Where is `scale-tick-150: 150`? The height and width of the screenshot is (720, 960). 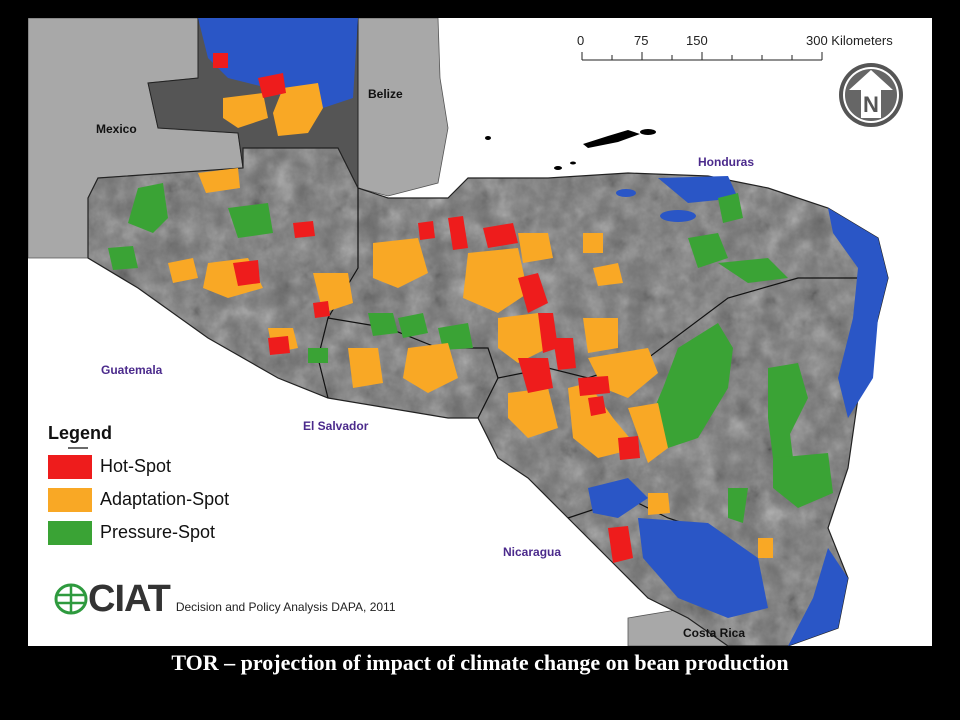 scale-tick-150: 150 is located at coordinates (697, 40).